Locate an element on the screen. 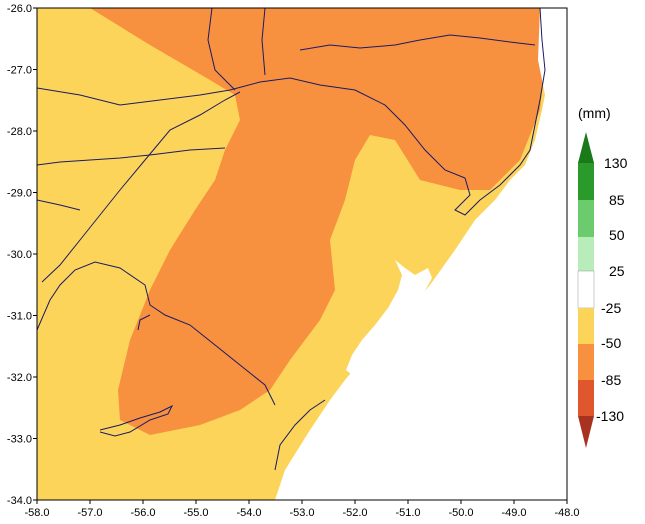  legend-label-130: 130 is located at coordinates (616, 163).